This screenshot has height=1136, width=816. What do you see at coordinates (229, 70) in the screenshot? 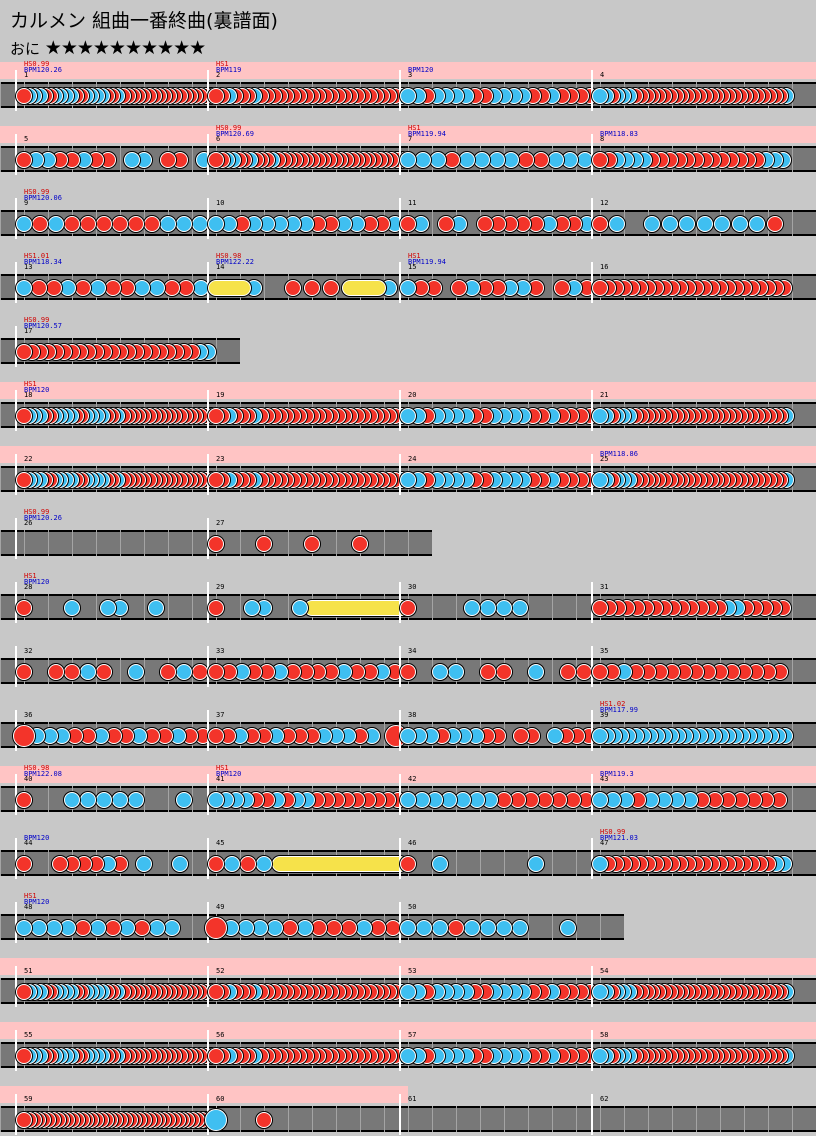
I see `bpm-label: BPM119` at bounding box center [229, 70].